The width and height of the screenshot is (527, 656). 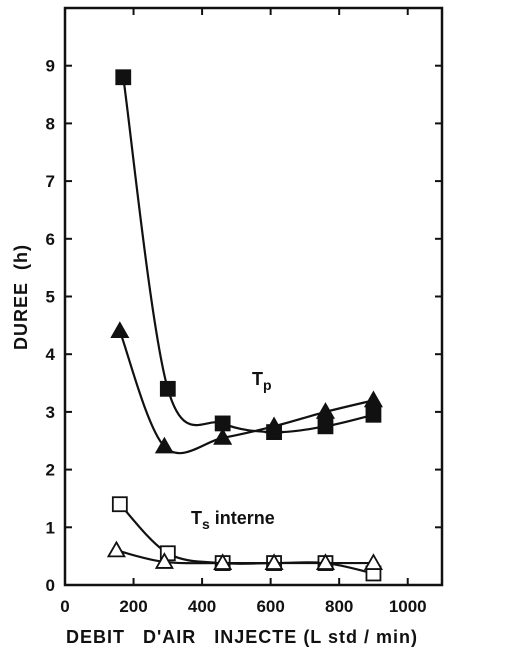 What do you see at coordinates (50, 470) in the screenshot?
I see `y-tick-label: 2` at bounding box center [50, 470].